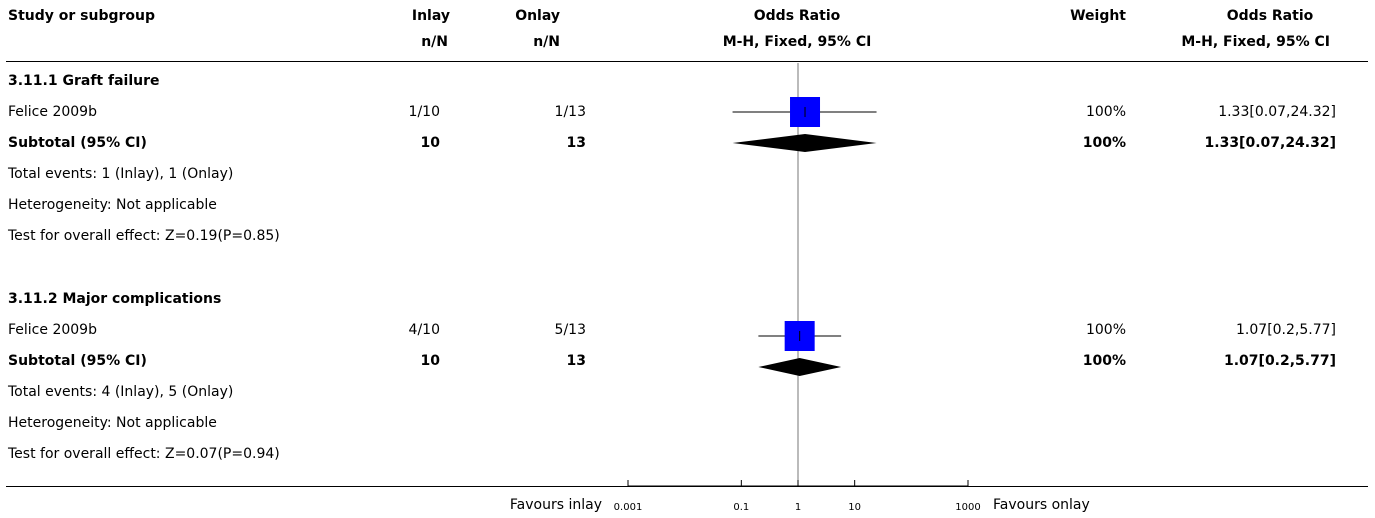  What do you see at coordinates (424, 112) in the screenshot?
I see `study-inlay: 1/10` at bounding box center [424, 112].